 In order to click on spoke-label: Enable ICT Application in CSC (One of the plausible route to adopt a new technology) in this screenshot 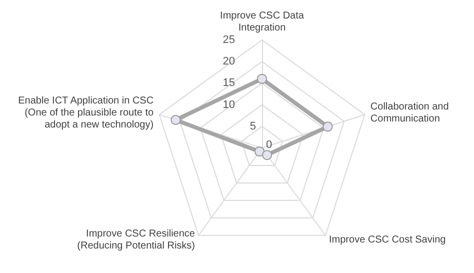, I will do `click(86, 112)`.